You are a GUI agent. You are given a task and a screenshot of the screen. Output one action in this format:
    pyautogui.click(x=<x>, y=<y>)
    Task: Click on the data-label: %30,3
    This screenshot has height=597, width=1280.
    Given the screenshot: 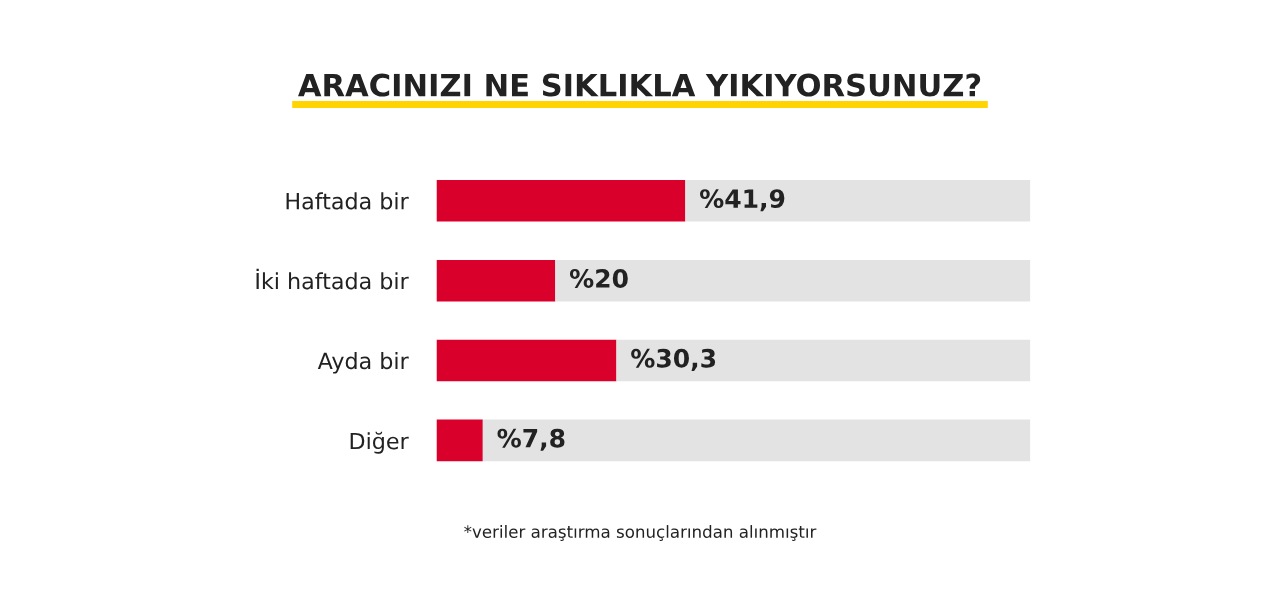 What is the action you would take?
    pyautogui.click(x=673, y=359)
    